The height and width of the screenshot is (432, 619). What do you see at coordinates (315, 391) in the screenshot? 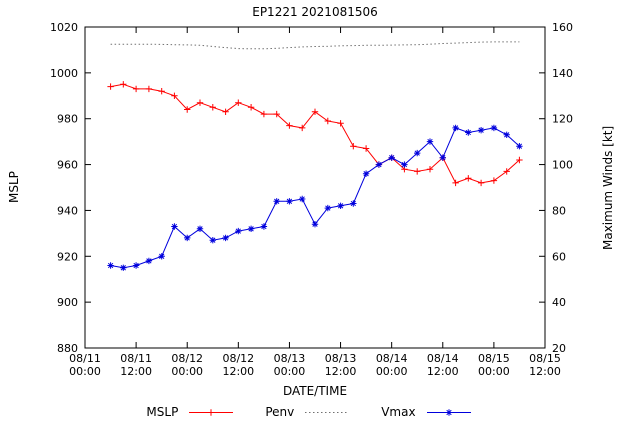
I see `x-axis-label: DATE/TIME` at bounding box center [315, 391].